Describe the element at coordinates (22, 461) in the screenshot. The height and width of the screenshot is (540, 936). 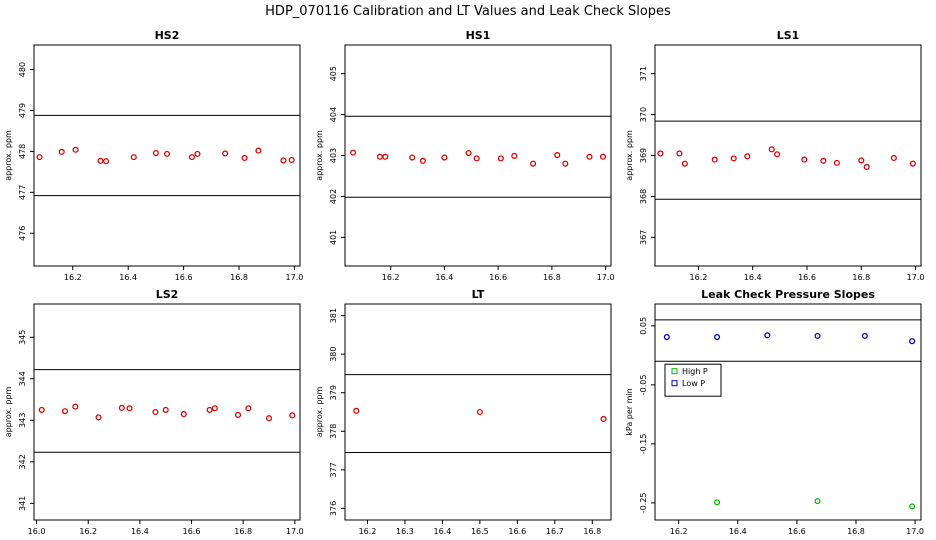
I see `y-tick-label: 342` at that location.